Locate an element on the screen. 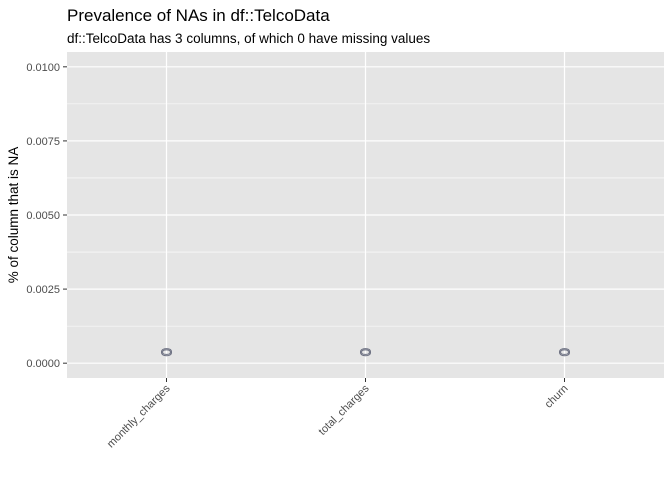 This screenshot has height=480, width=672. data-label-churn: 0 is located at coordinates (564, 352).